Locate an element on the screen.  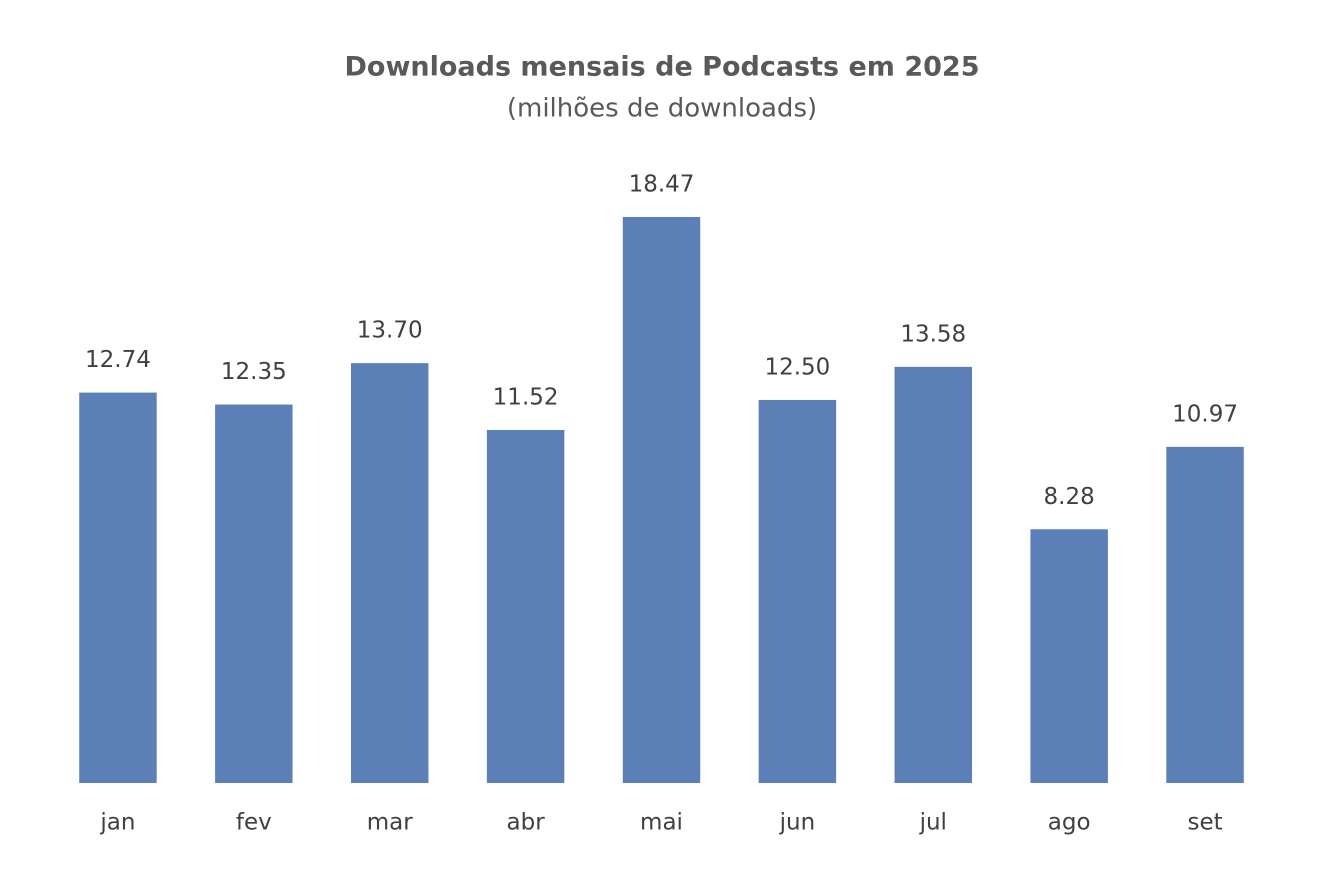
x-tick-label: jun is located at coordinates (797, 823).